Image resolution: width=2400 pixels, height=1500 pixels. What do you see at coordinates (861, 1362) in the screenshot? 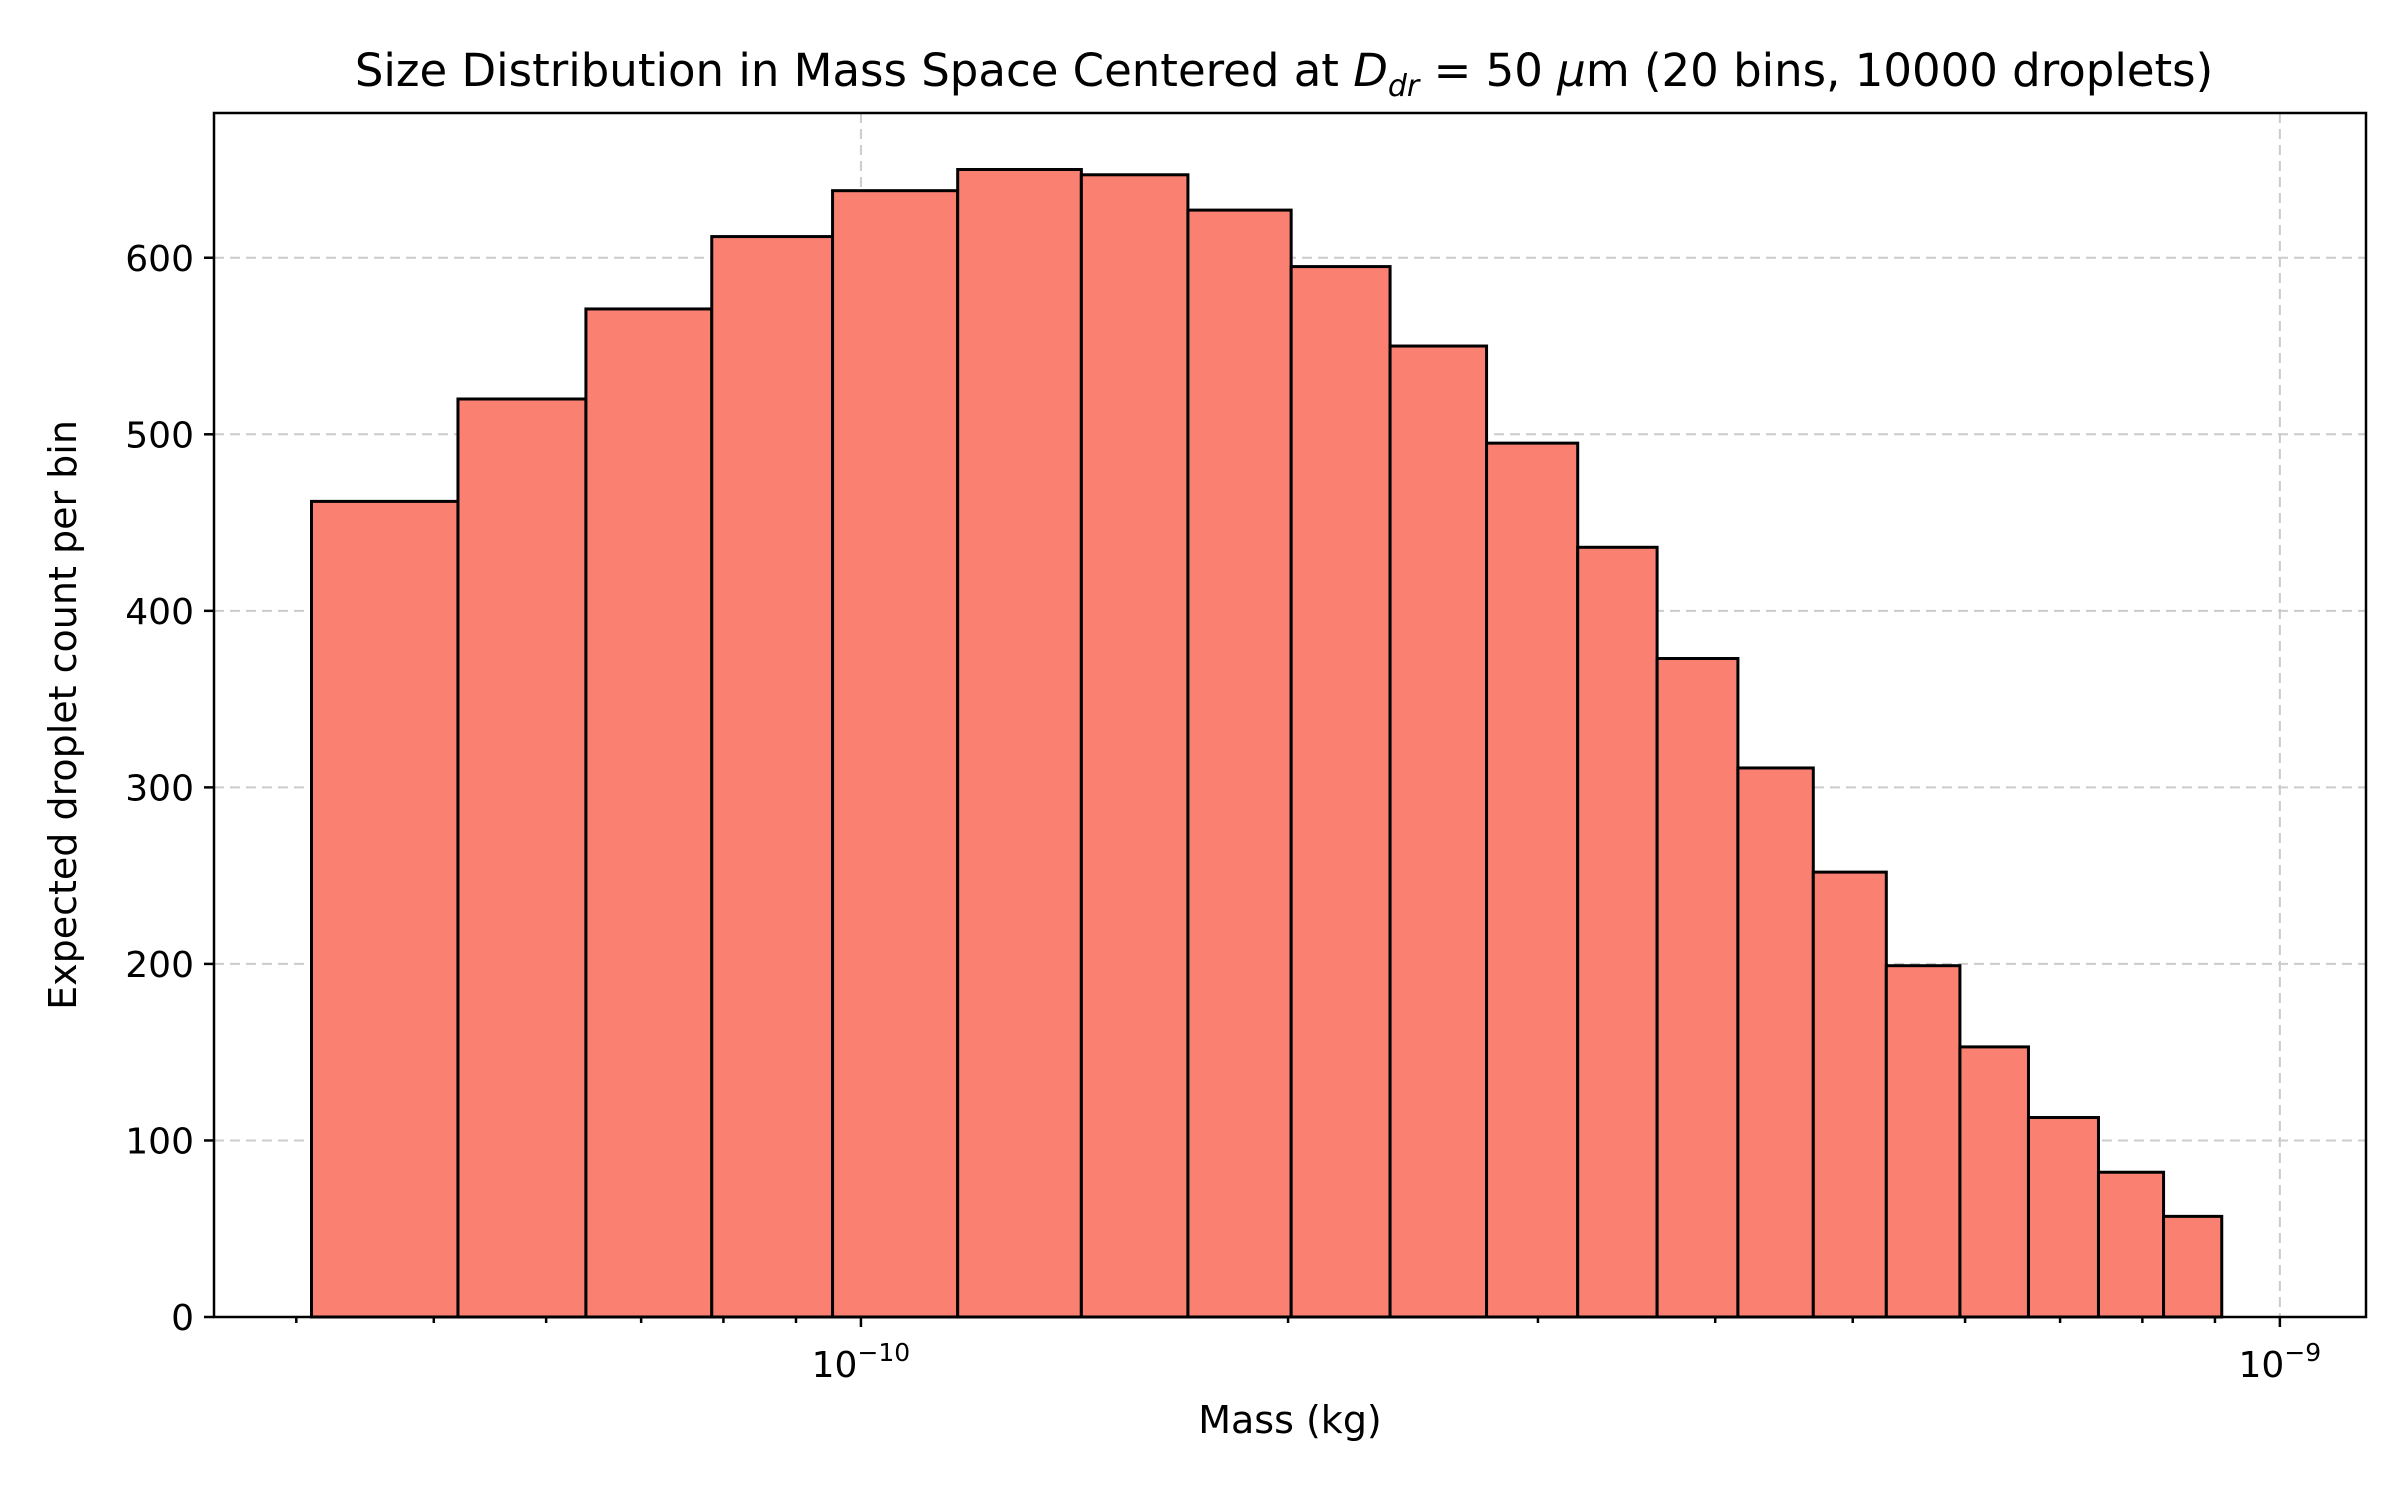
I see `x-tick-label: 10−10` at bounding box center [861, 1362].